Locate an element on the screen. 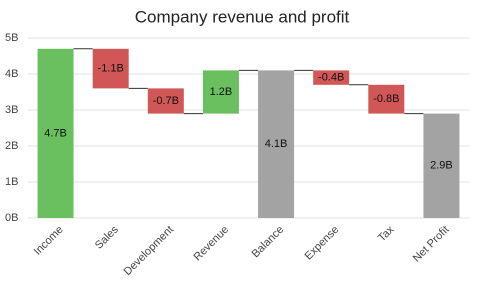 The image size is (477, 298). x-tick-label: Development is located at coordinates (149, 251).